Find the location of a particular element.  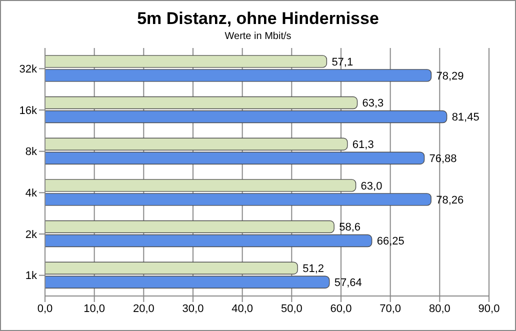

y-tick-label: 16k is located at coordinates (28, 110).